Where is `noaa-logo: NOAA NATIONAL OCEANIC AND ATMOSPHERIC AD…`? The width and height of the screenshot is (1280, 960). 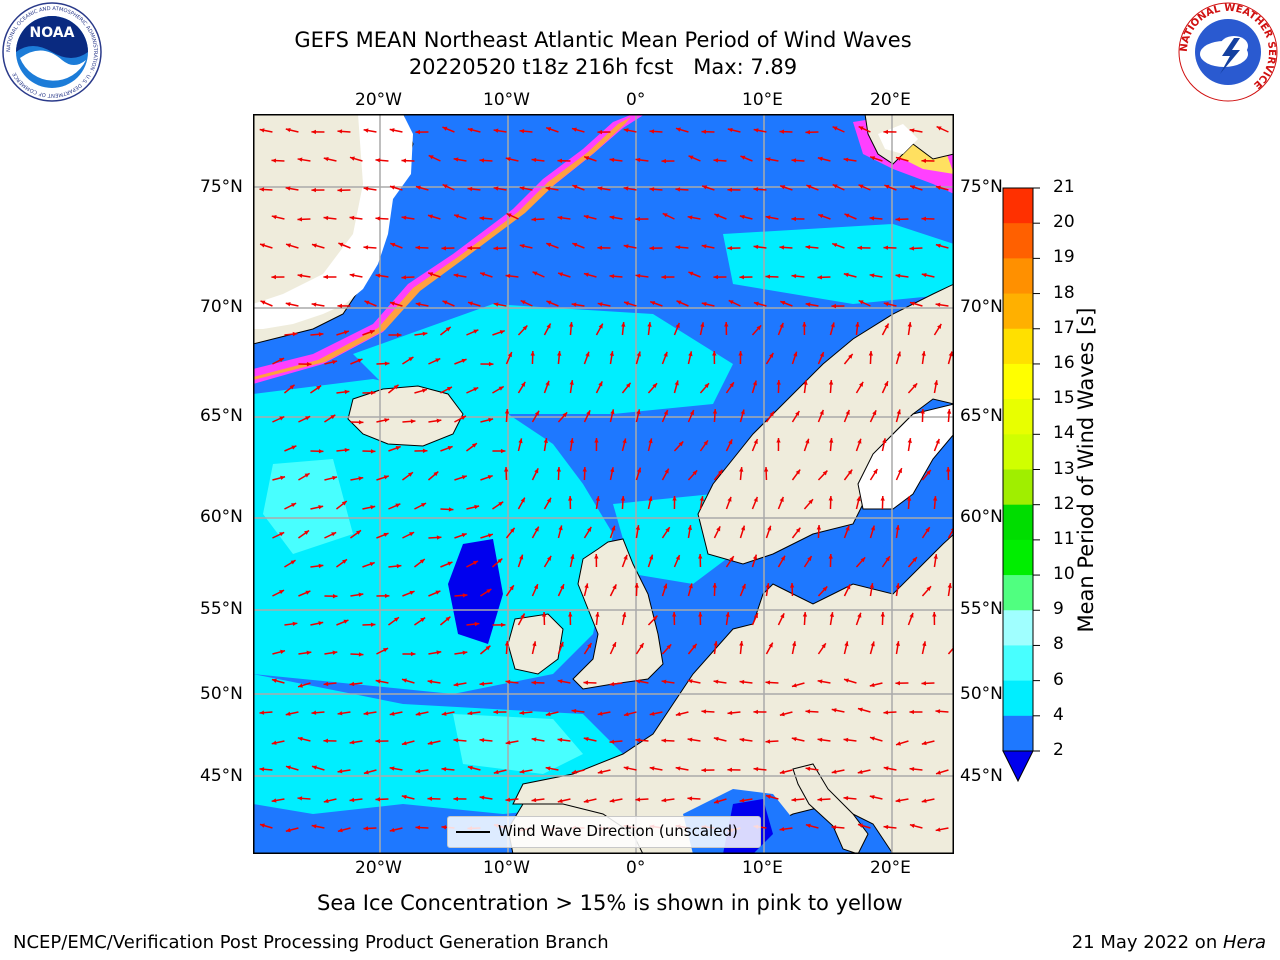
noaa-logo: NOAA NATIONAL OCEANIC AND ATMOSPHERIC AD… is located at coordinates (52, 52).